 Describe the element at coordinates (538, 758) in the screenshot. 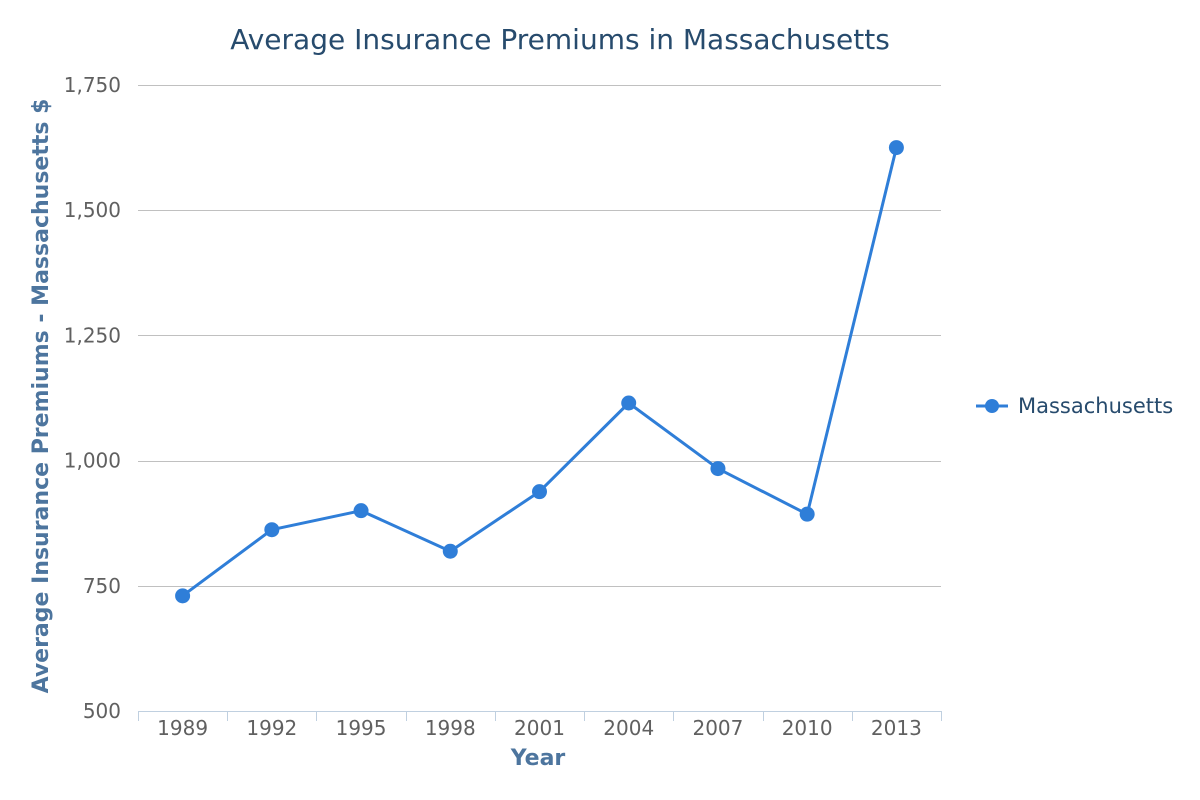

I see `x-axis-title: Year` at that location.